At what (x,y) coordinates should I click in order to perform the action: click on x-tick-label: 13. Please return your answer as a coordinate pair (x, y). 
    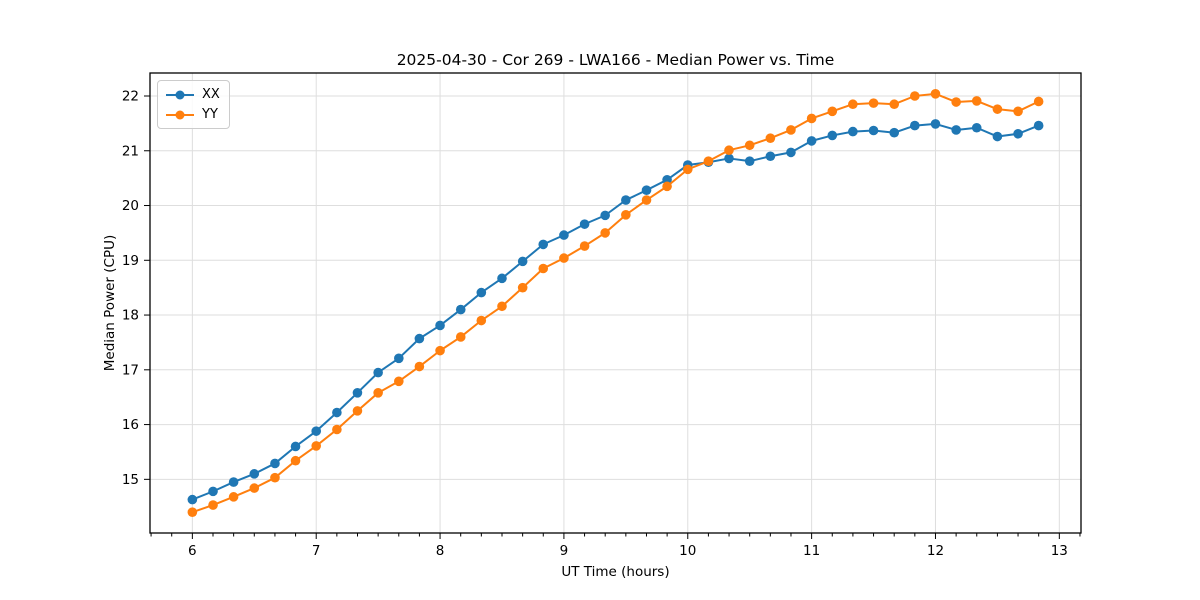
    Looking at the image, I should click on (1059, 551).